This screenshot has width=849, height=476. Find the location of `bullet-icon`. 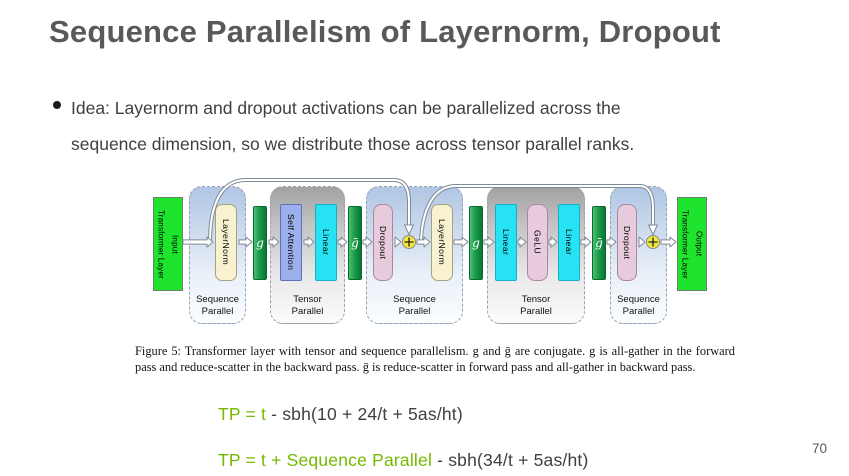

bullet-icon is located at coordinates (57, 105).